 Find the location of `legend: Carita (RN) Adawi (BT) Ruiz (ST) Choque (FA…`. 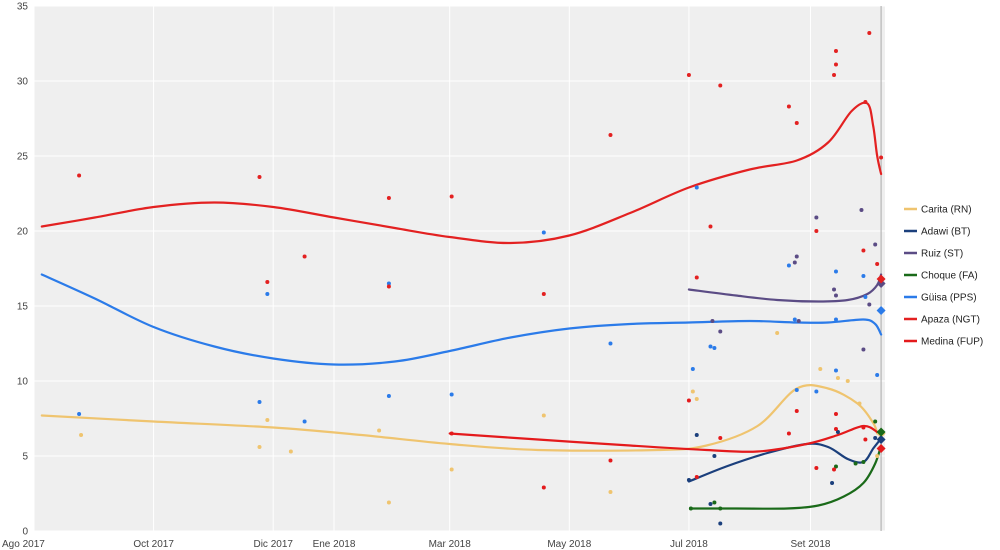

legend: Carita (RN) Adawi (BT) Ruiz (ST) Choque (FA… is located at coordinates (943, 276).